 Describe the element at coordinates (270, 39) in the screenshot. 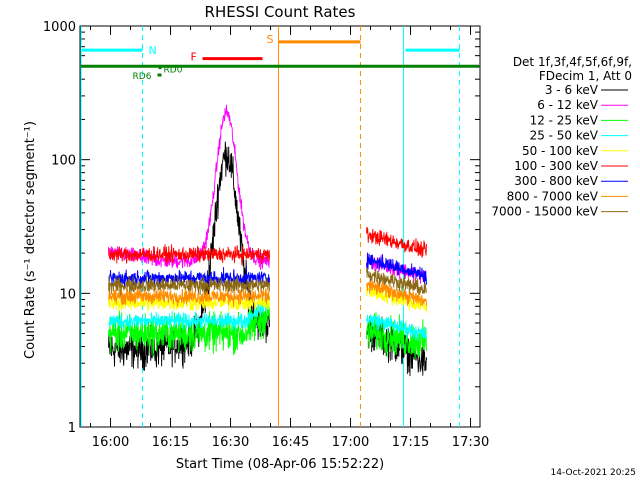

I see `saa-label: S` at that location.